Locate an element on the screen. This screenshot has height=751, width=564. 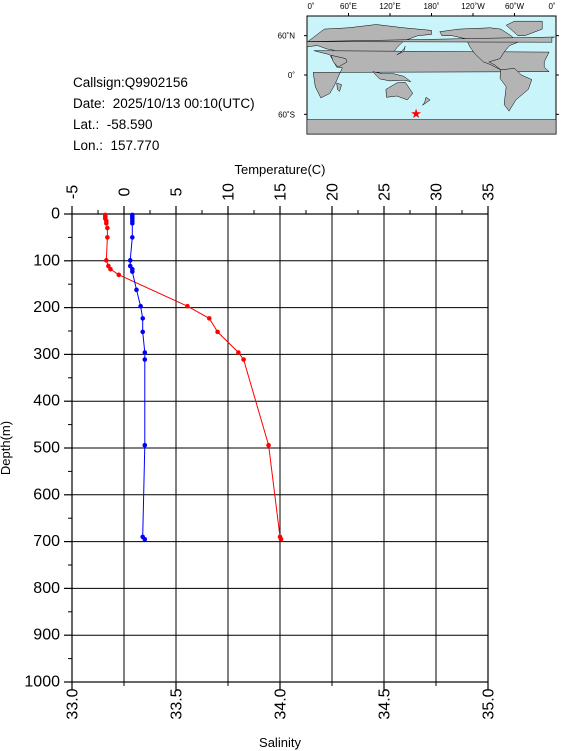
depth-tick-label: 200 is located at coordinates (46, 307).